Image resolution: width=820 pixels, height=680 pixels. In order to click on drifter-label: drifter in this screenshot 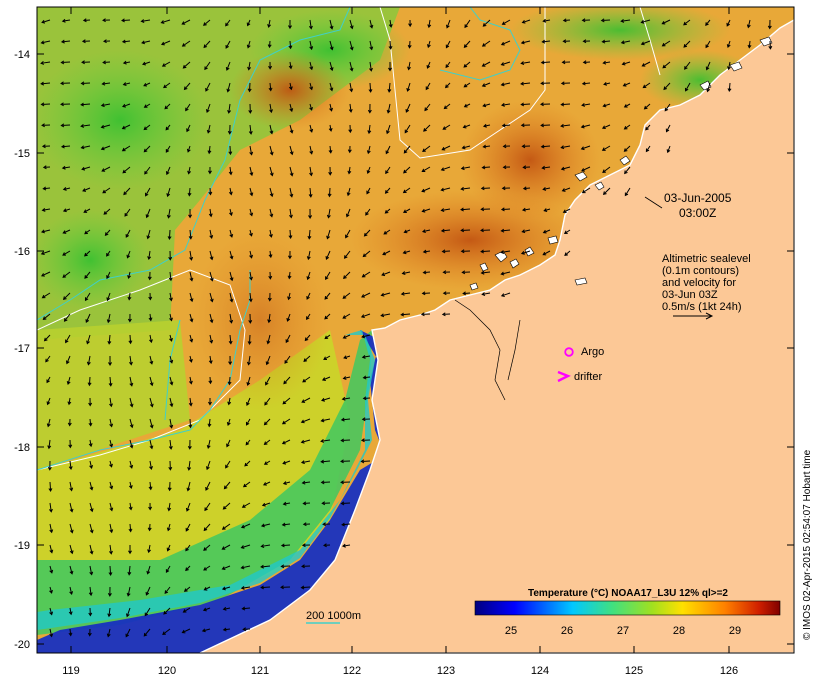, I will do `click(588, 377)`.